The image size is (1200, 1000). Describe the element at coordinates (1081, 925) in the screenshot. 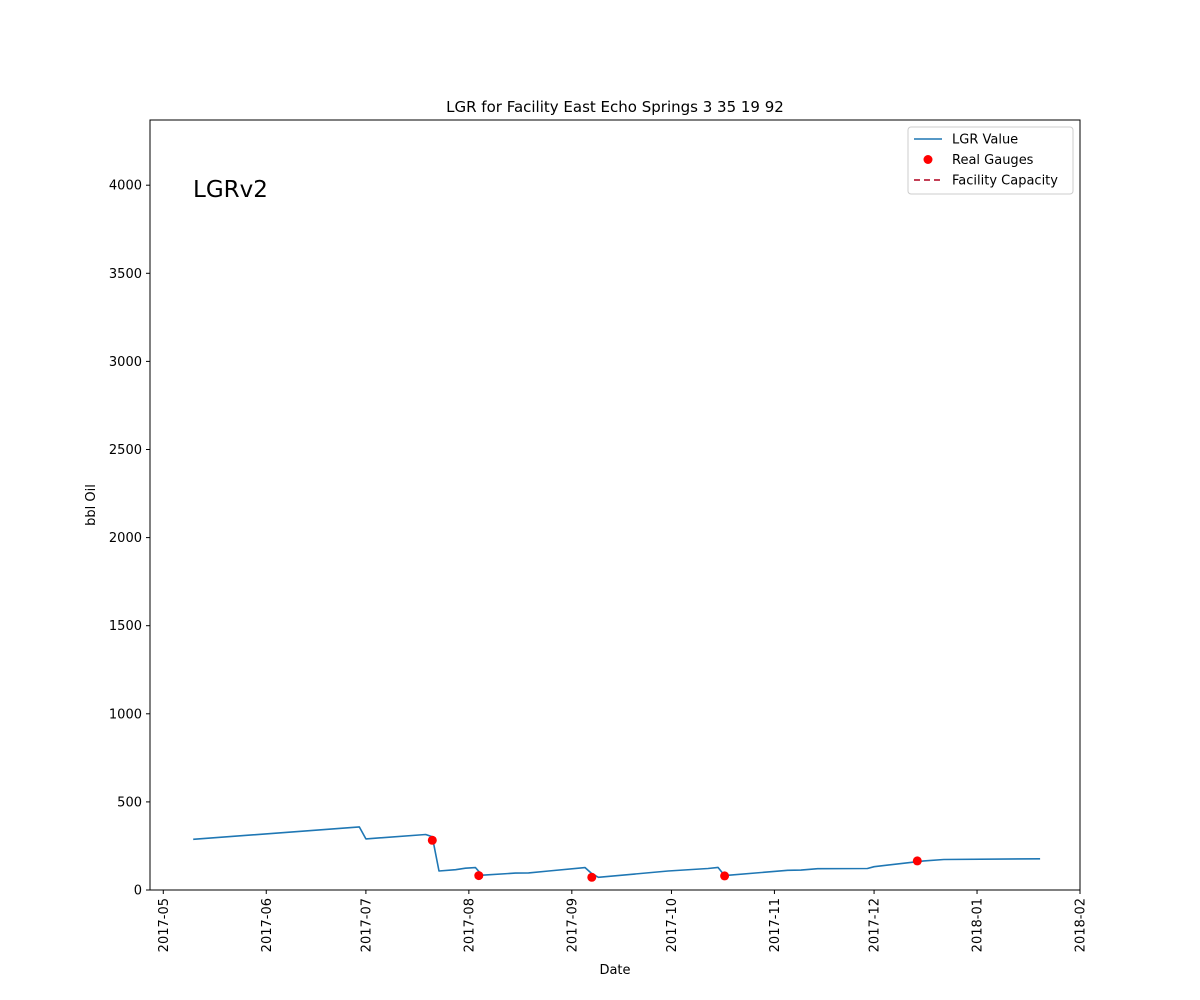

I see `x-tick-label: 2018-02` at that location.